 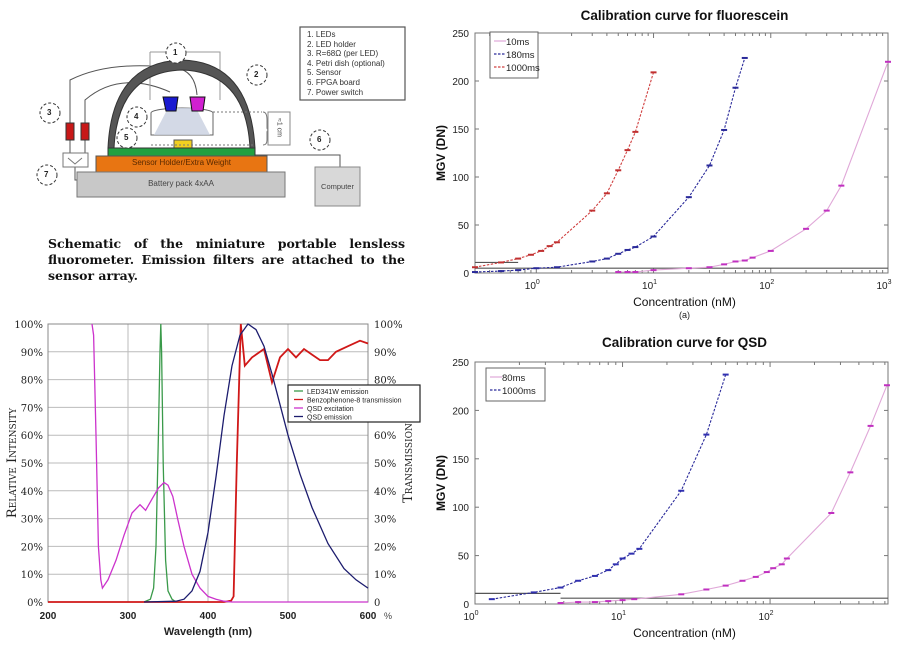 I want to click on y-tick-label: 40%, so click(x=32, y=492).